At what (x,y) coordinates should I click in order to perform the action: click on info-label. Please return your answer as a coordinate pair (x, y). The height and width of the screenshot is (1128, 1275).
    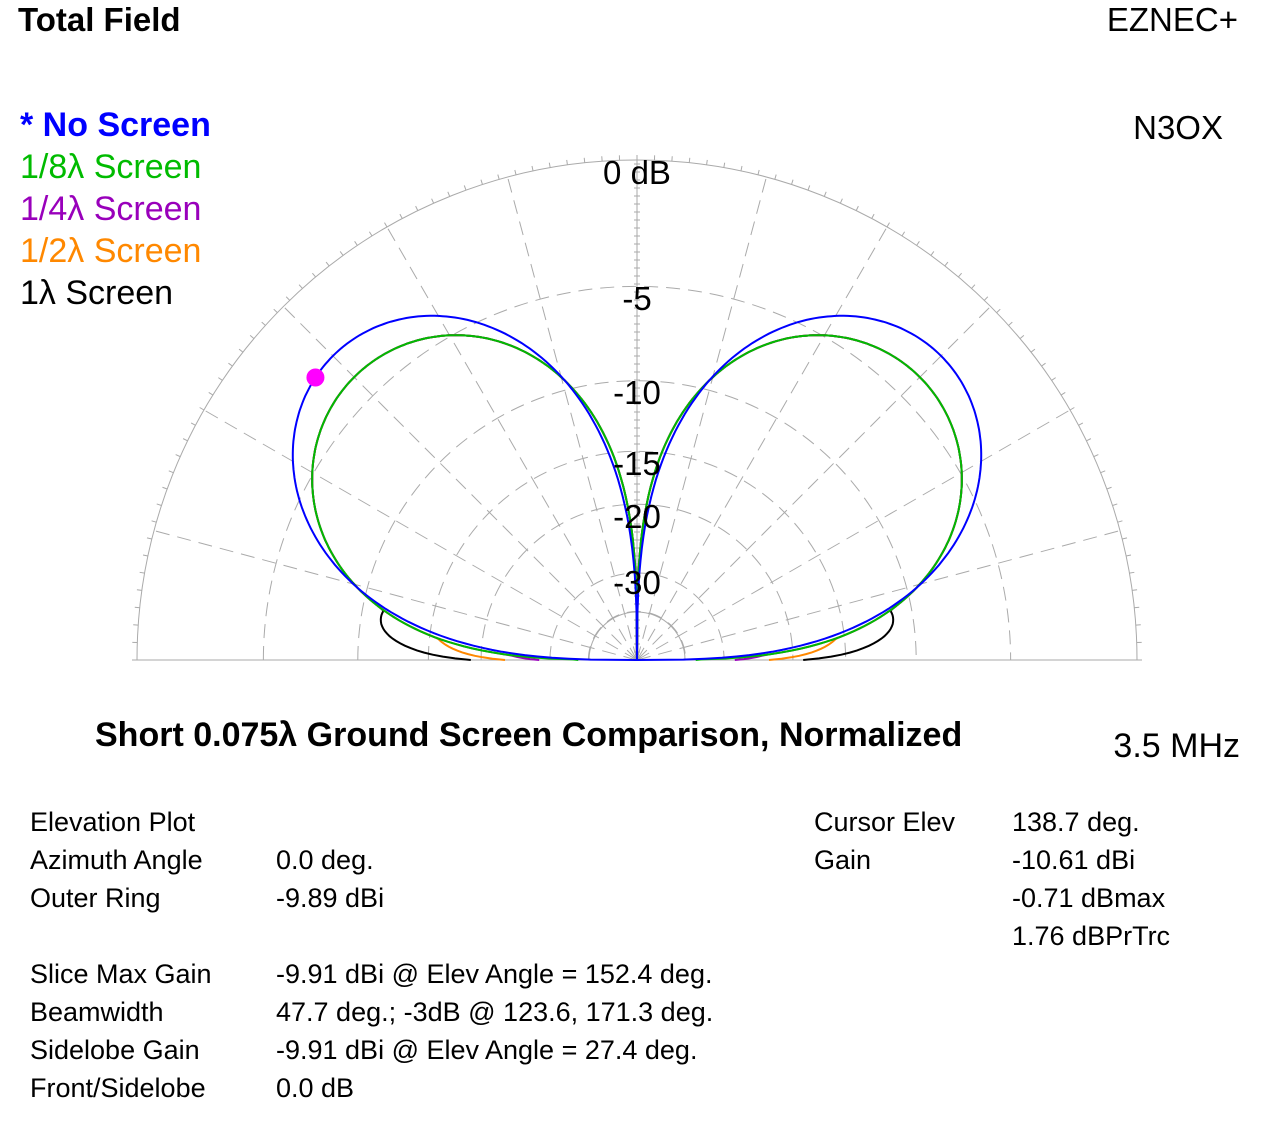
    Looking at the image, I should click on (884, 936).